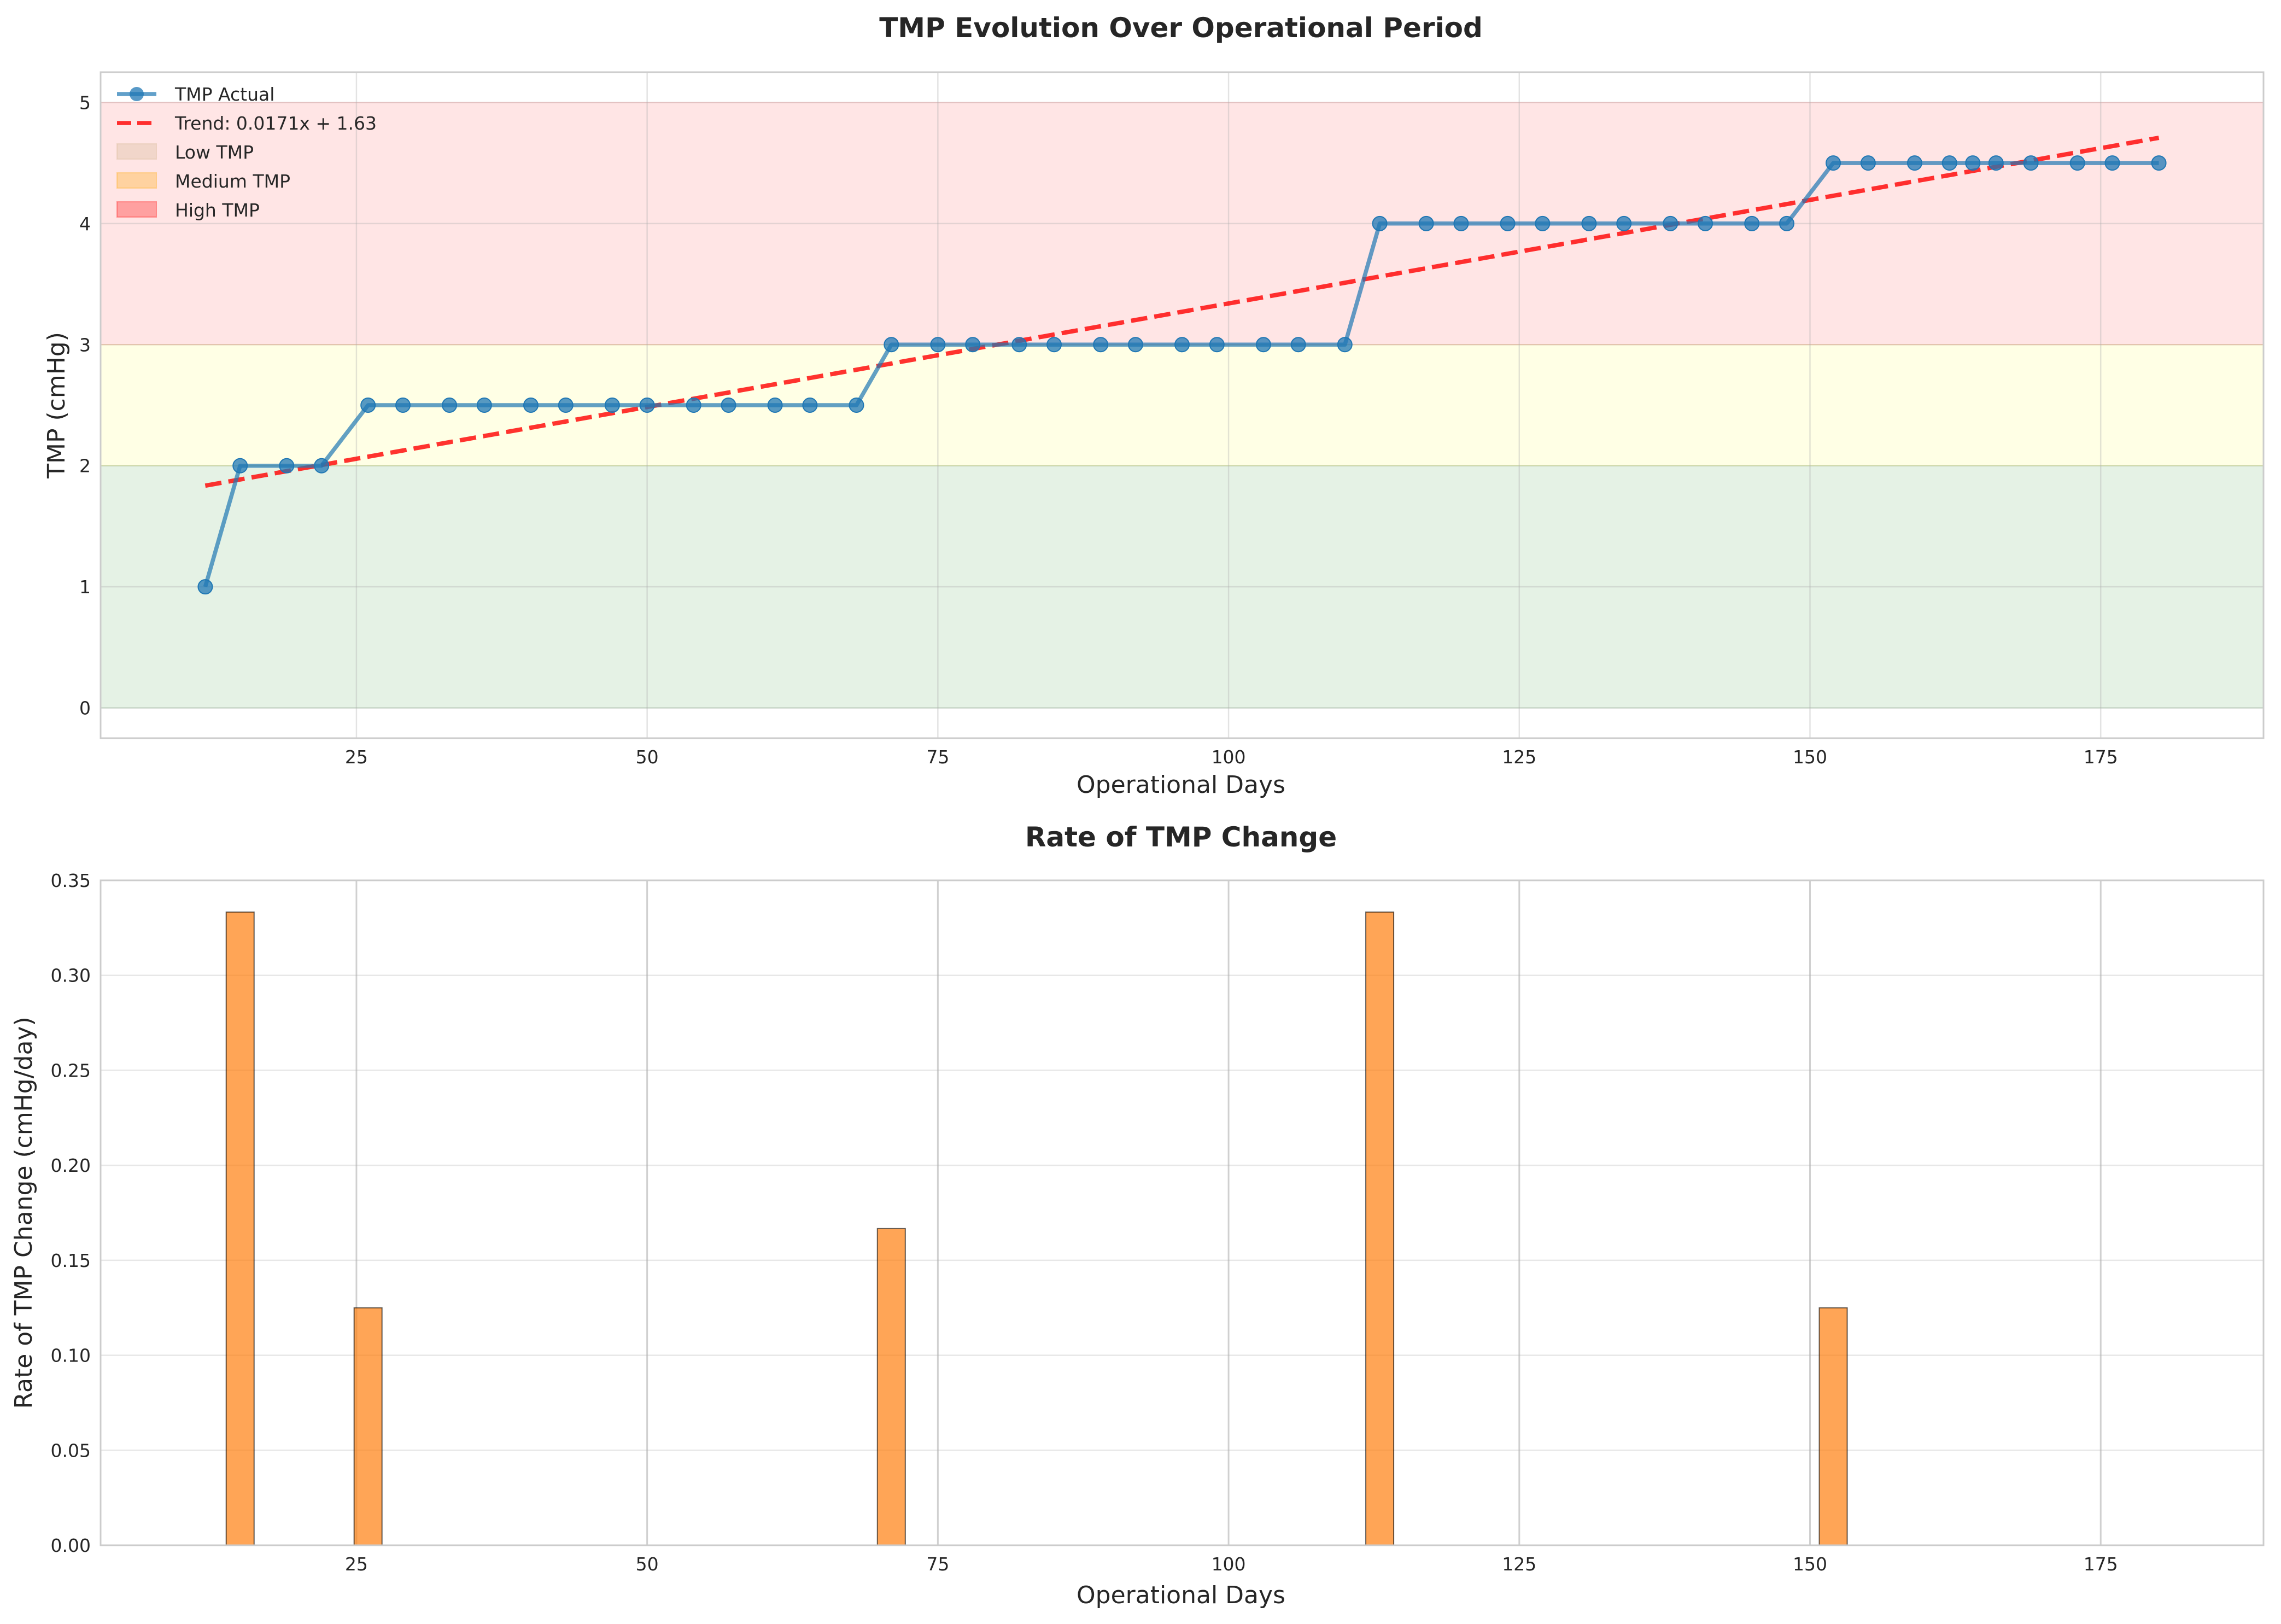 The height and width of the screenshot is (1624, 2281). I want to click on bottom-y-tick-label: 0.25, so click(71, 1070).